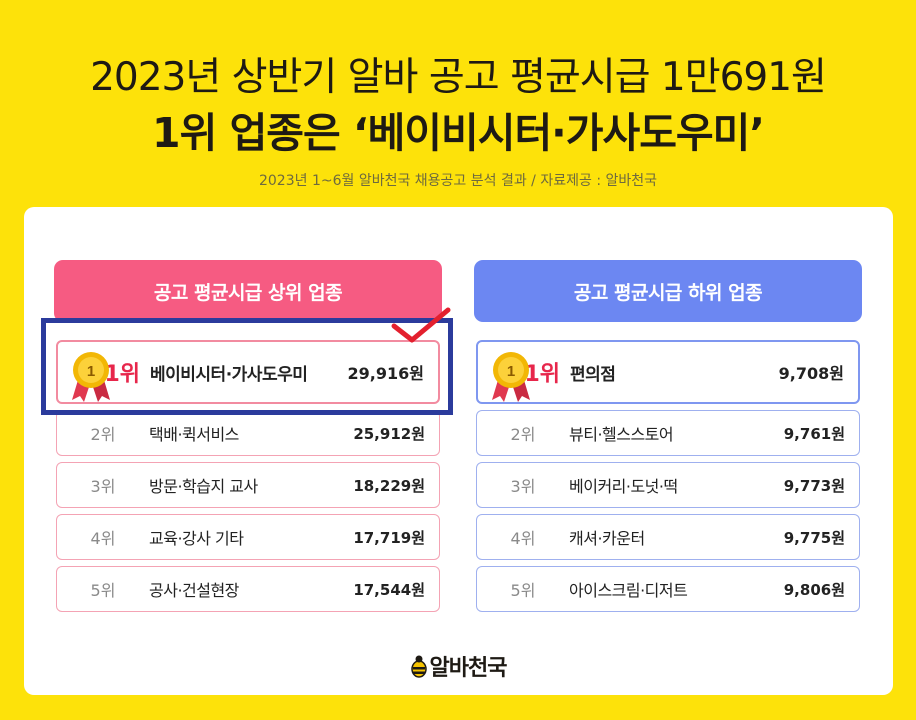 The height and width of the screenshot is (720, 916). Describe the element at coordinates (194, 590) in the screenshot. I see `industry-name: 공사·건설현장` at that location.